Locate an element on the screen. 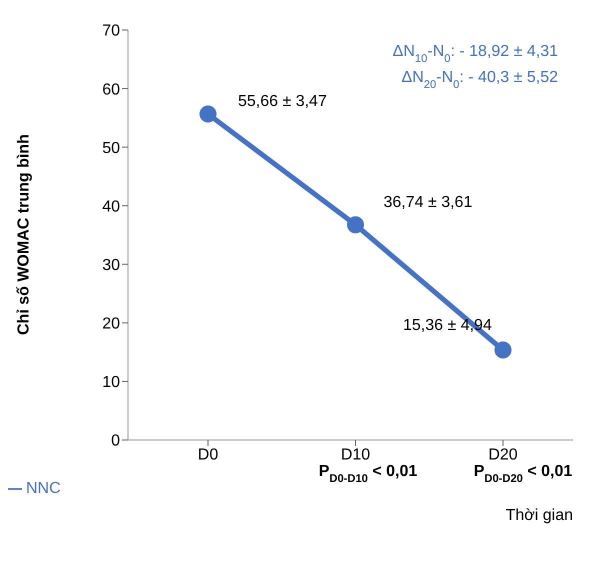  y-tick-label: 30 is located at coordinates (111, 265).